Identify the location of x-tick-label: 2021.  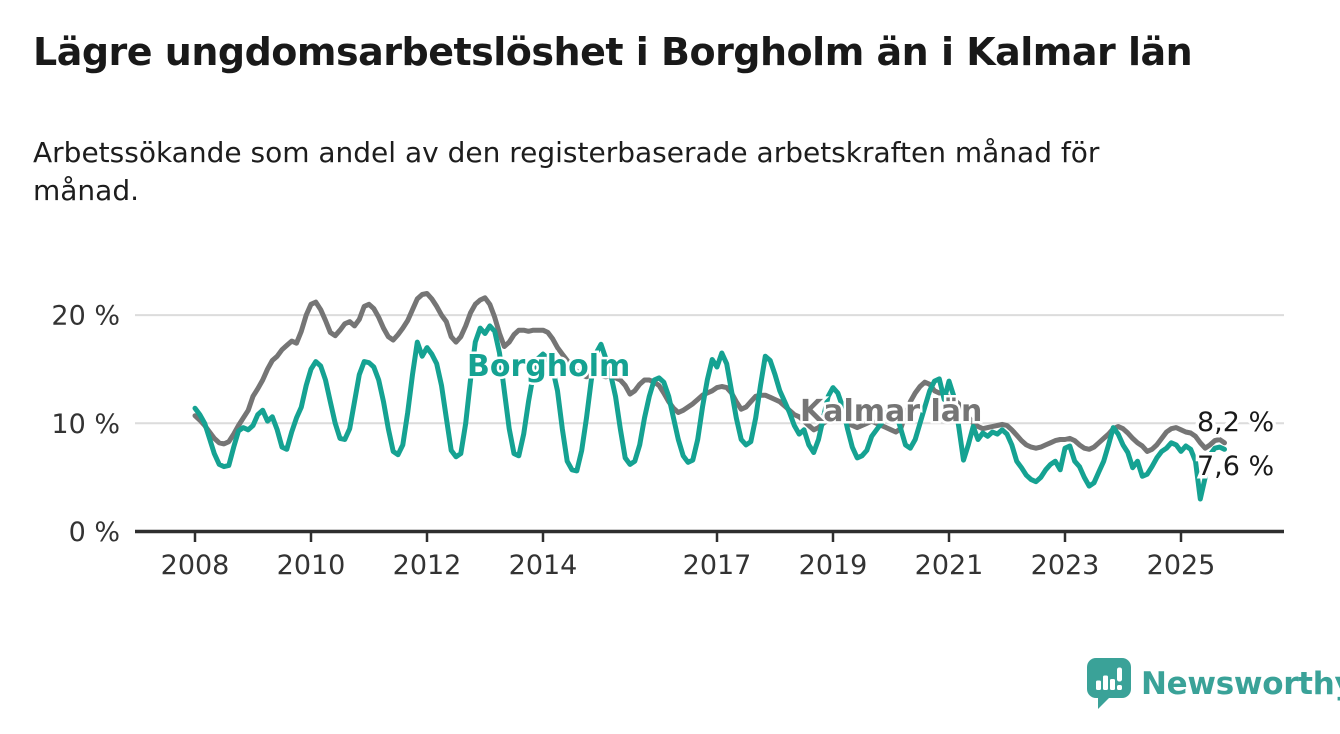
(949, 565).